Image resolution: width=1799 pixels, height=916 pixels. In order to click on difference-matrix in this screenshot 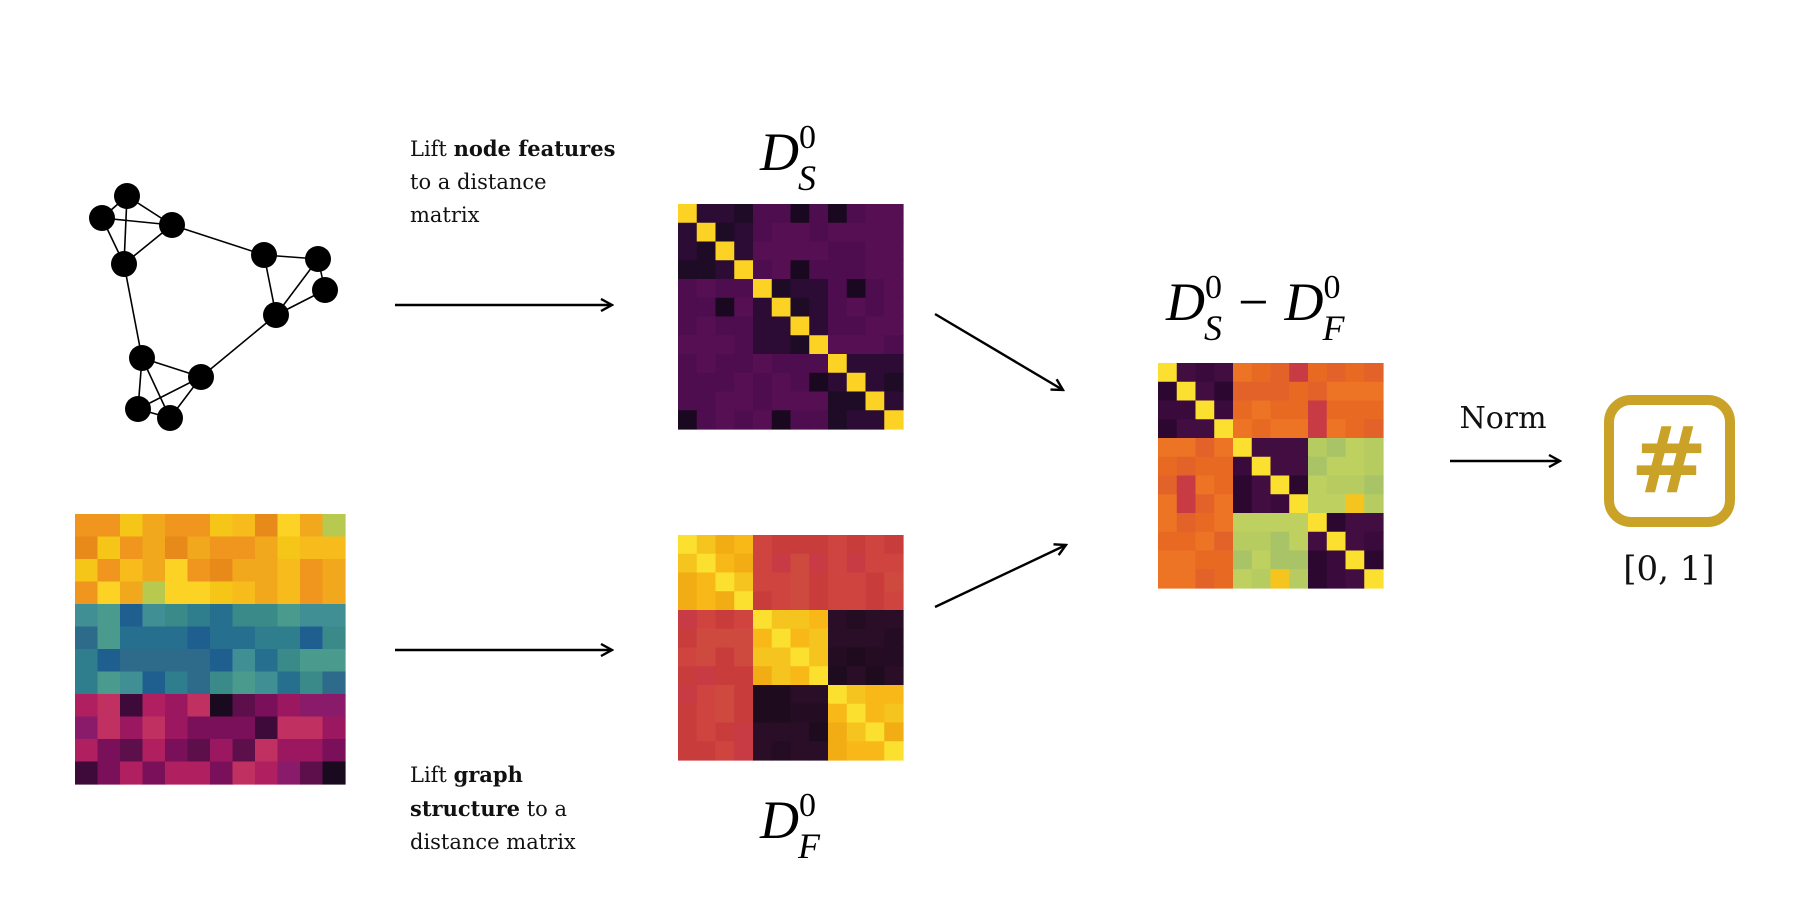, I will do `click(1271, 476)`.